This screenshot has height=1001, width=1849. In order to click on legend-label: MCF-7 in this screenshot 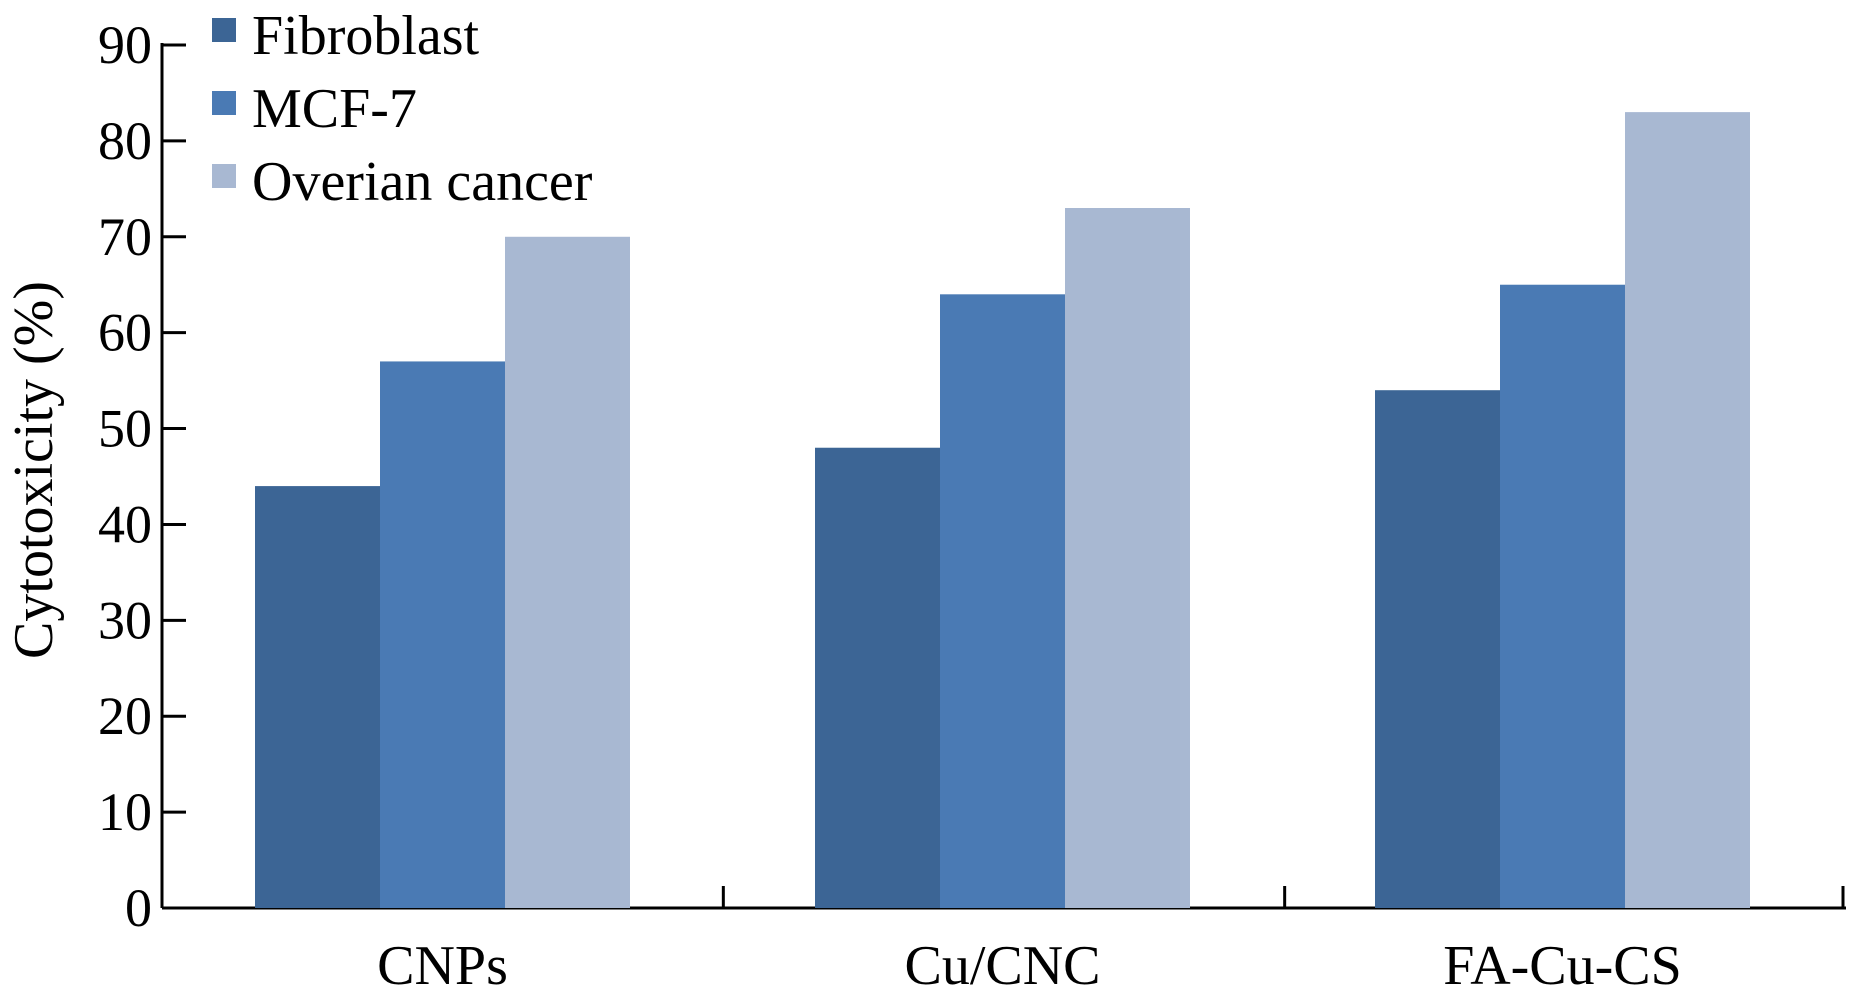, I will do `click(334, 109)`.